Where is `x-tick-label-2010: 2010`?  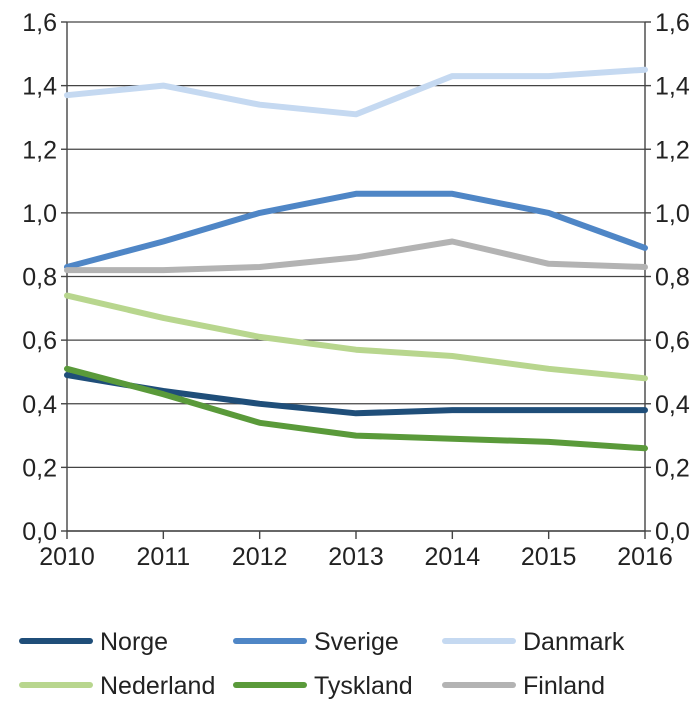 x-tick-label-2010: 2010 is located at coordinates (67, 557).